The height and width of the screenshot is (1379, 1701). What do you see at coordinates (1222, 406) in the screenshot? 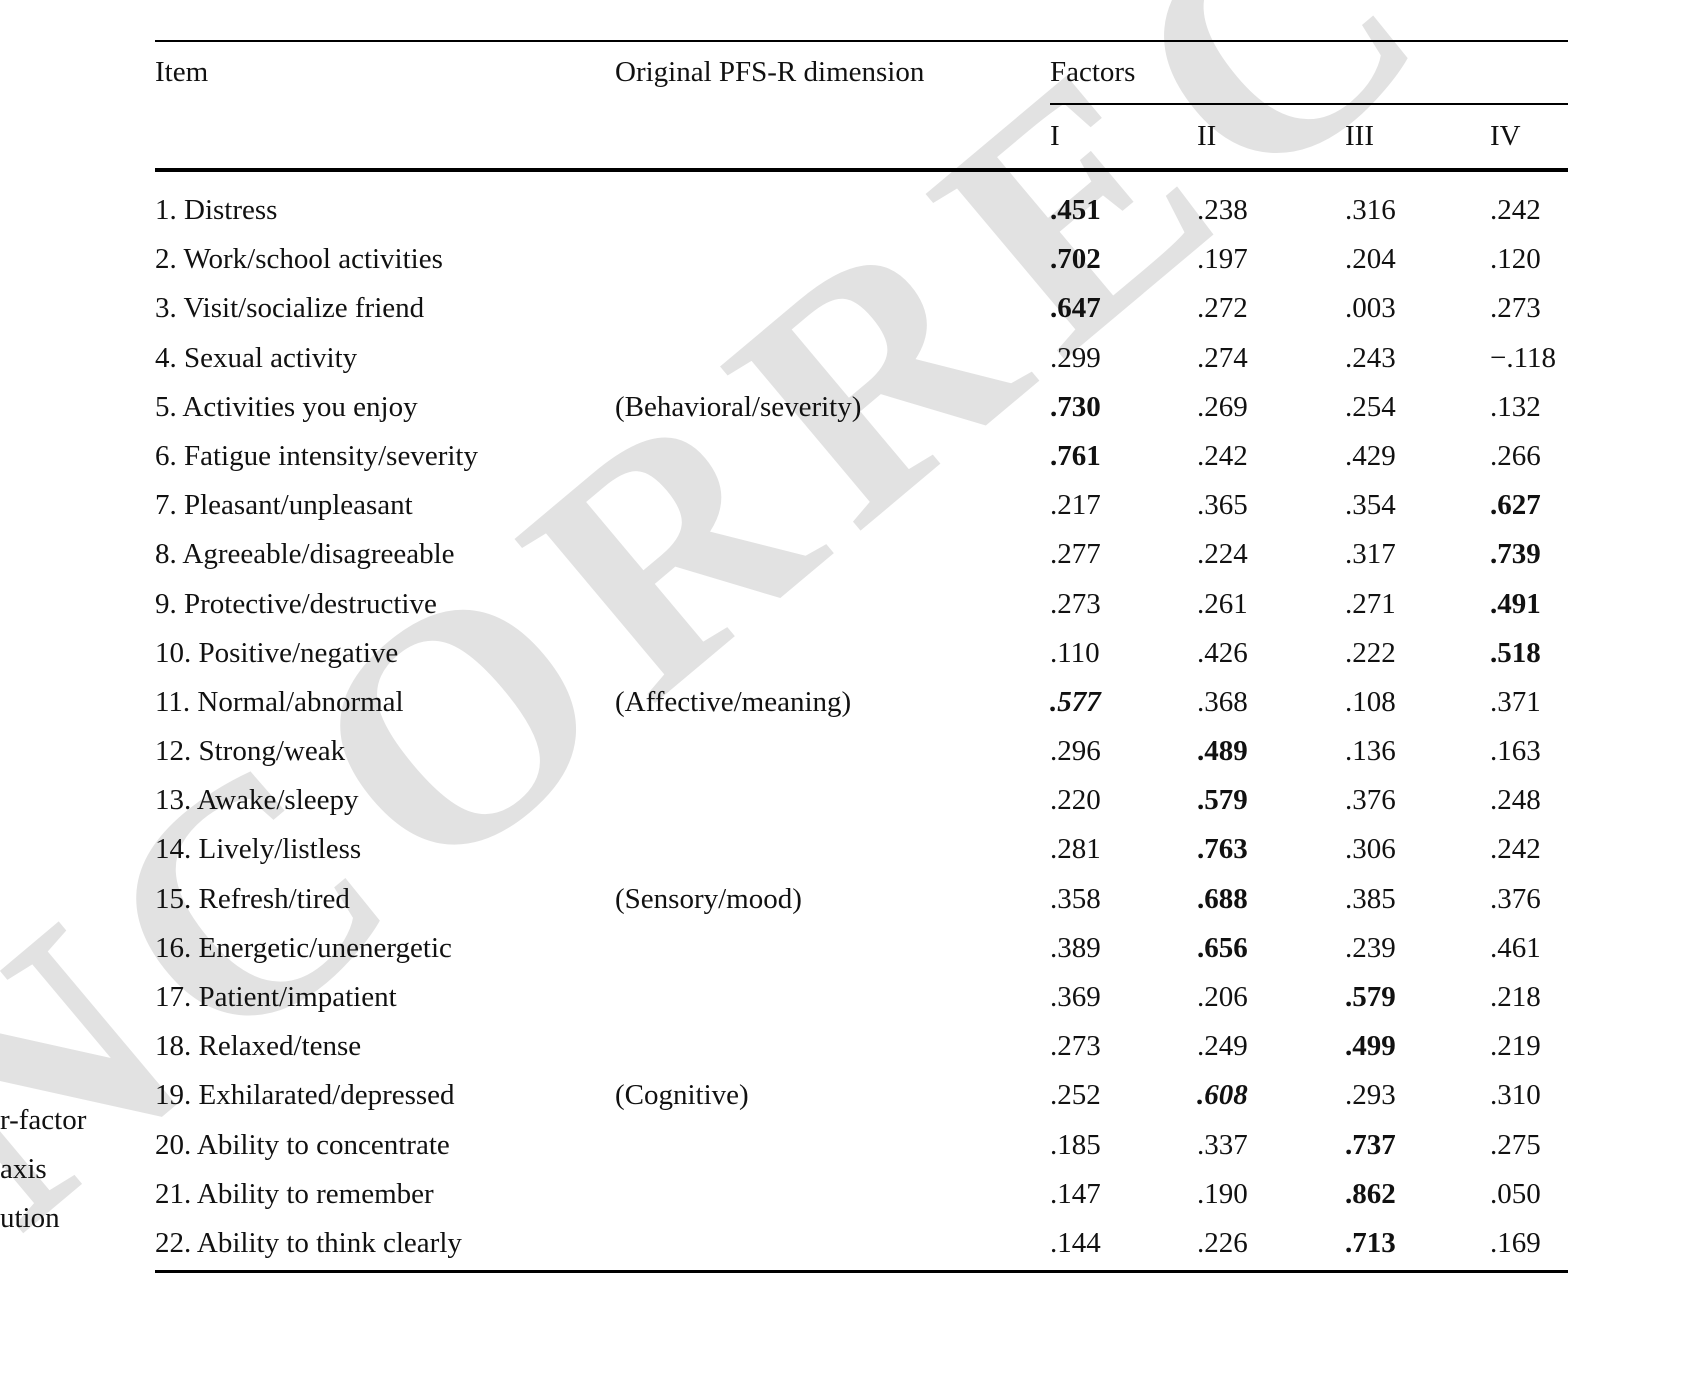
I see `loading-cell: .269` at bounding box center [1222, 406].